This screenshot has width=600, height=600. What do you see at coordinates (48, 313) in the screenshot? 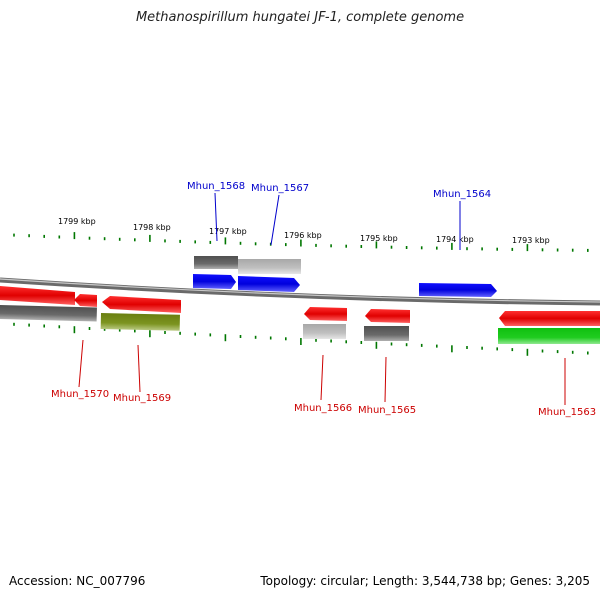
I see `gene-feature-gray-long` at bounding box center [48, 313].